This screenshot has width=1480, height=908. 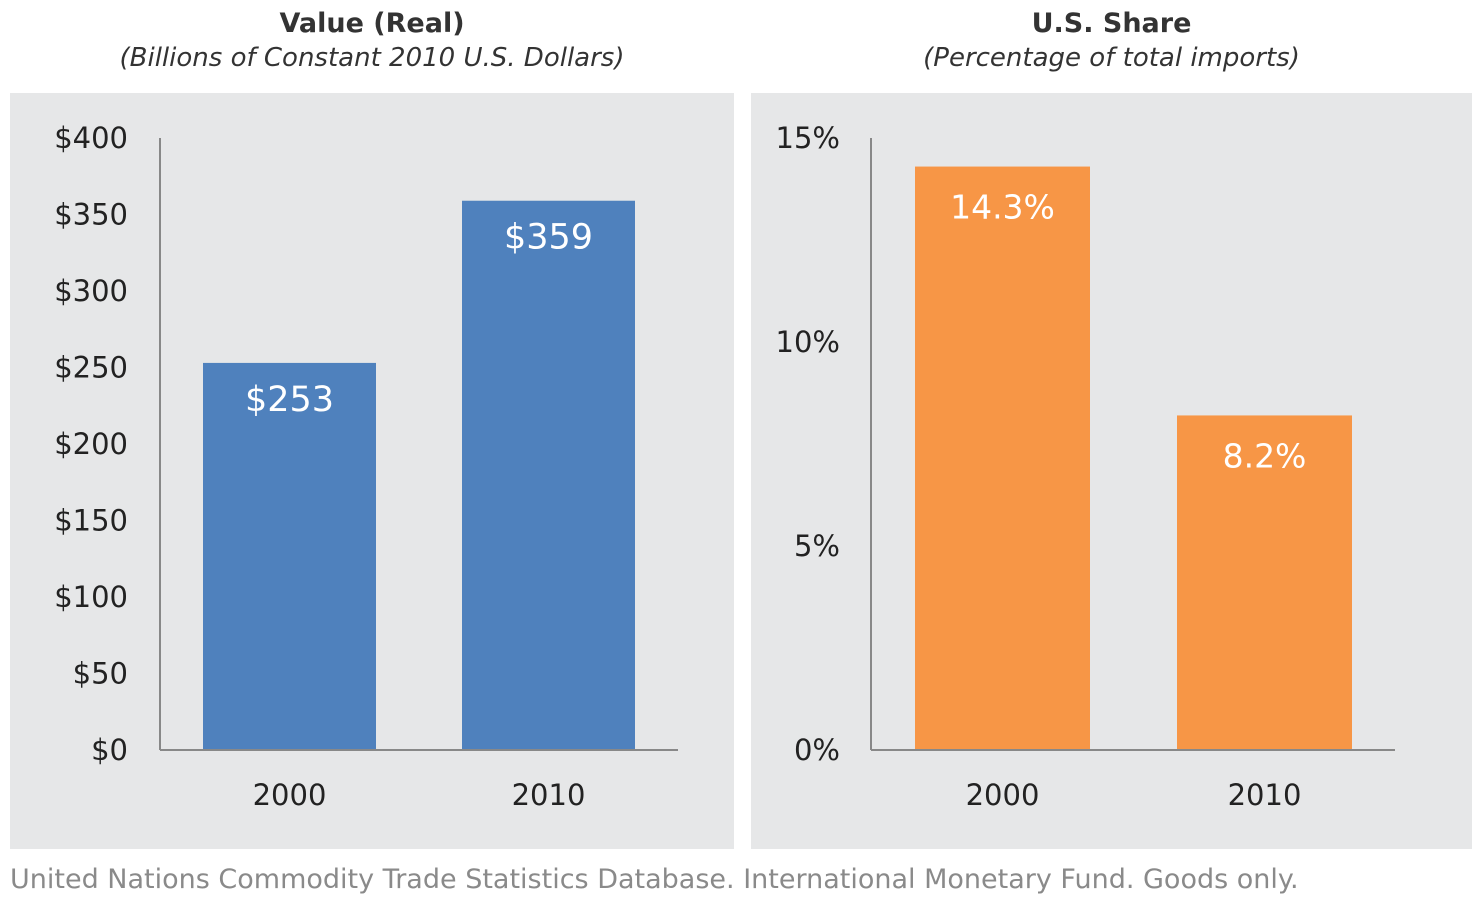 What do you see at coordinates (91, 444) in the screenshot?
I see `y-tick-label: $200` at bounding box center [91, 444].